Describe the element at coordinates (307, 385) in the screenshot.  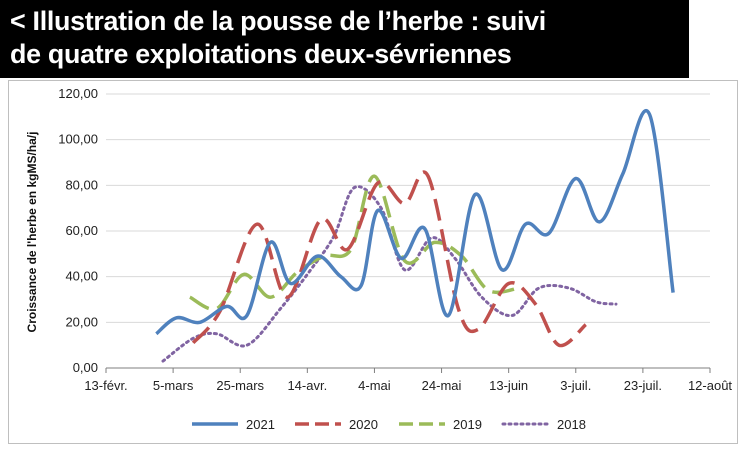
I see `x-tick-label: 14-avr.` at that location.